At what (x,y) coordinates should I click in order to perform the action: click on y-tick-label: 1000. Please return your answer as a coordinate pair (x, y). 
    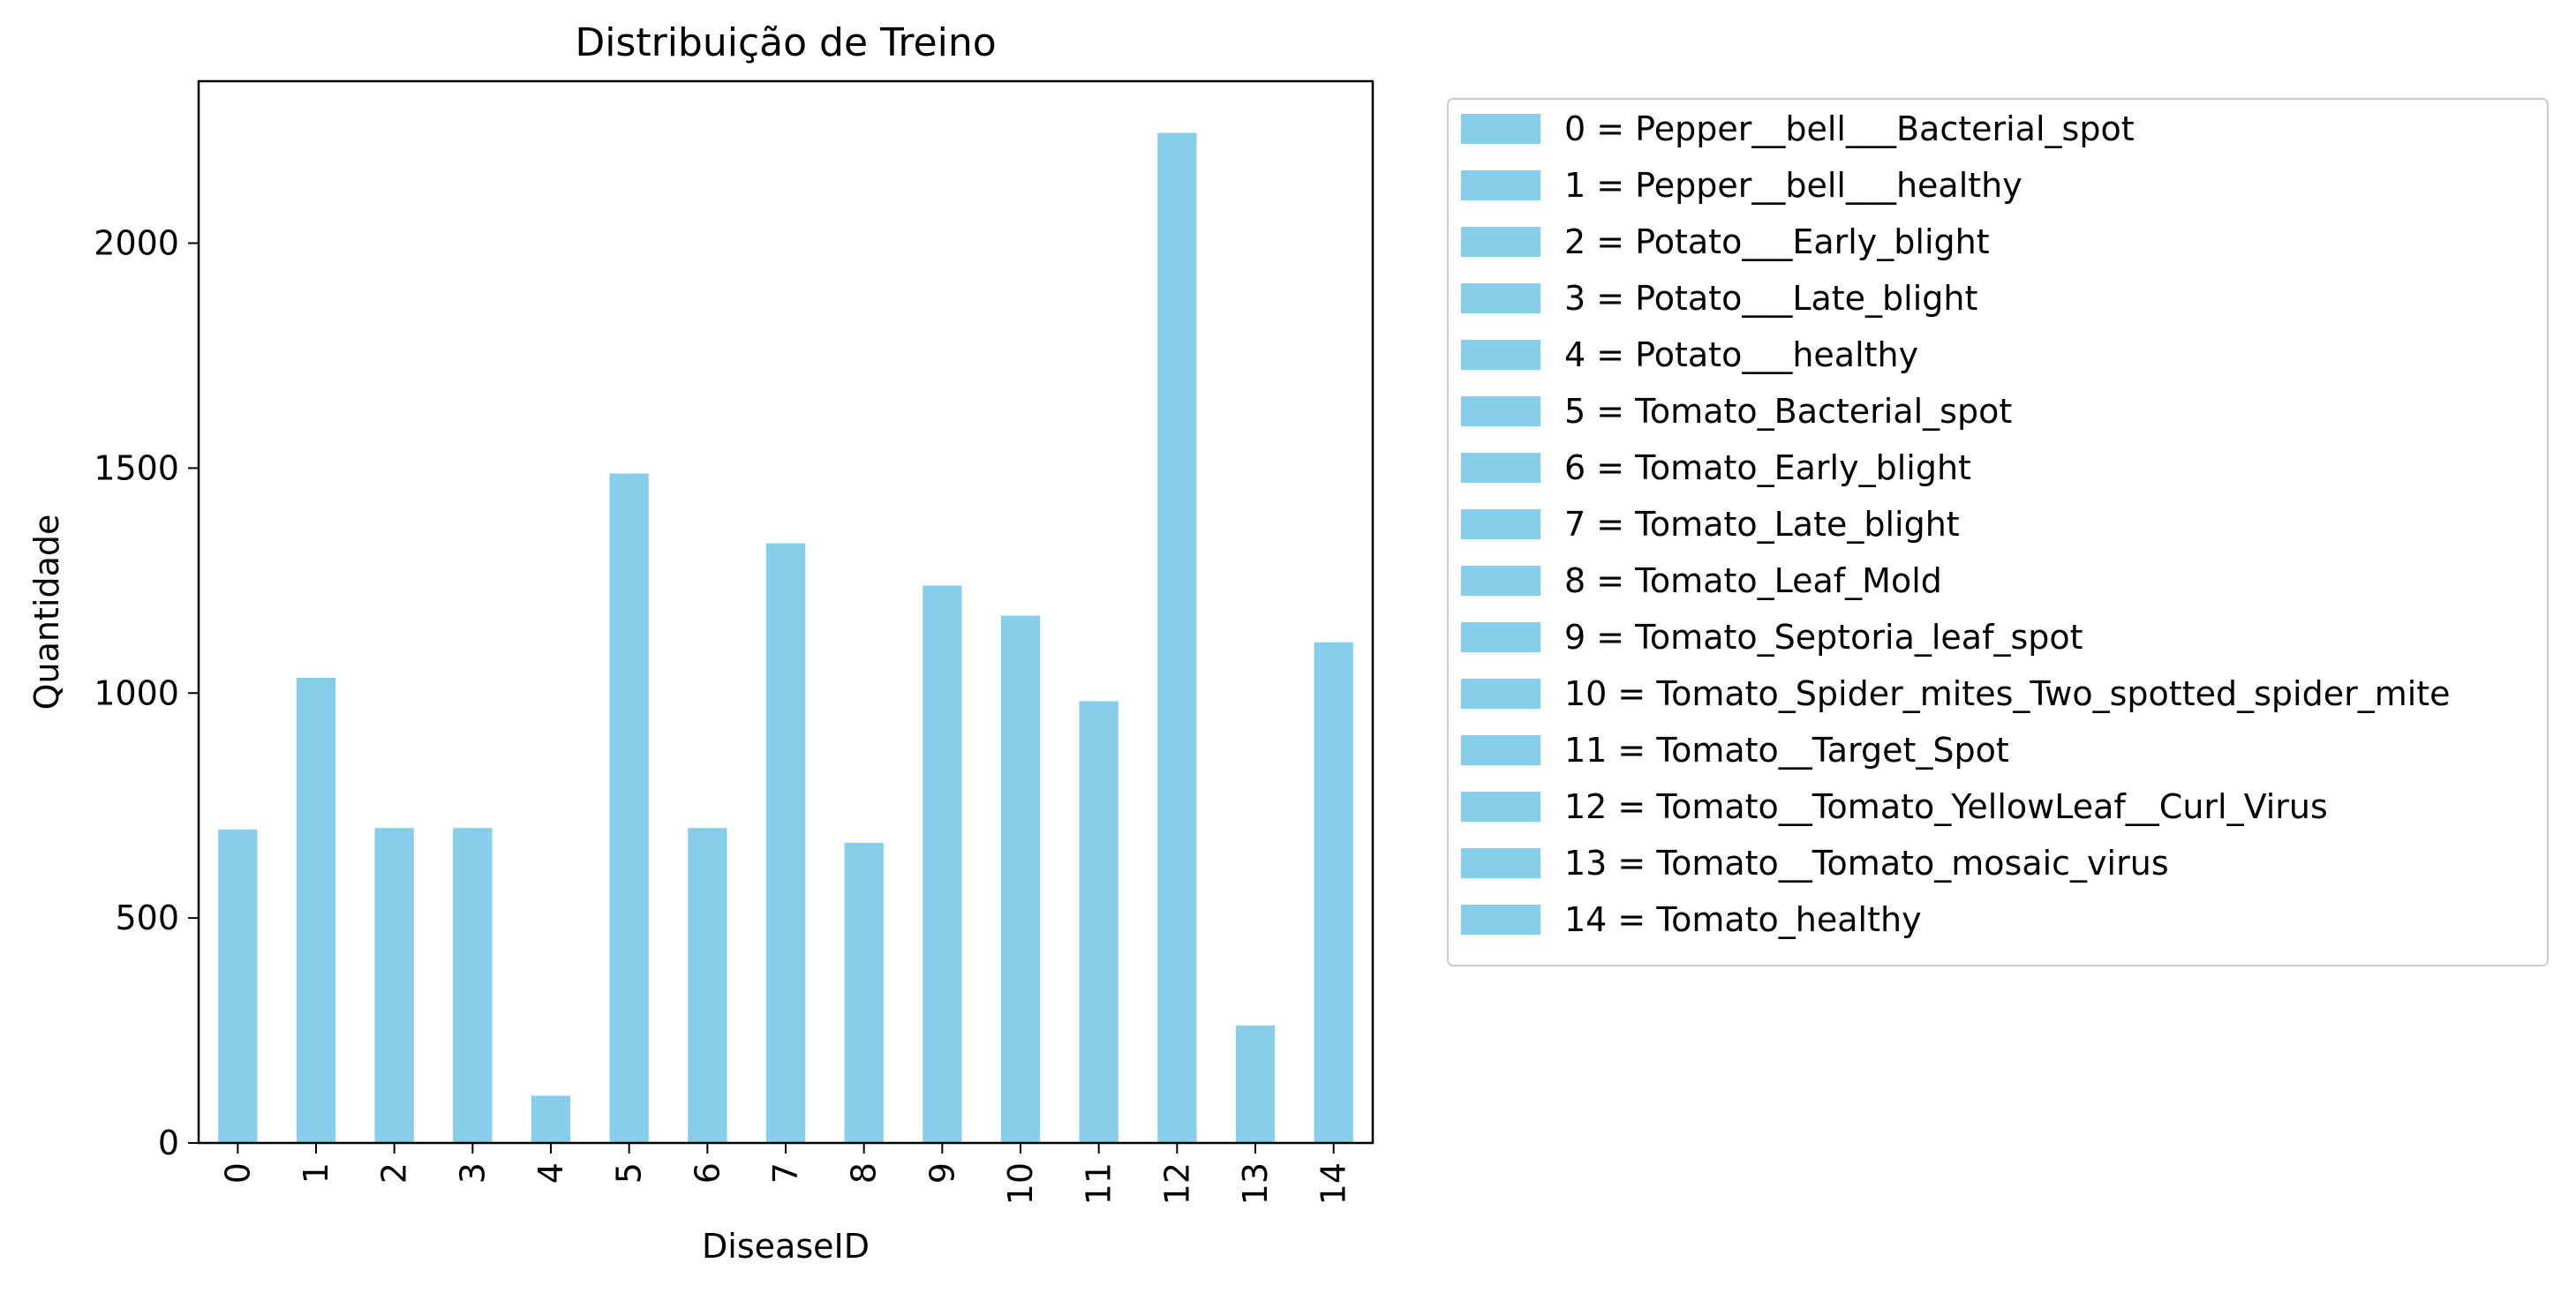
    Looking at the image, I should click on (136, 692).